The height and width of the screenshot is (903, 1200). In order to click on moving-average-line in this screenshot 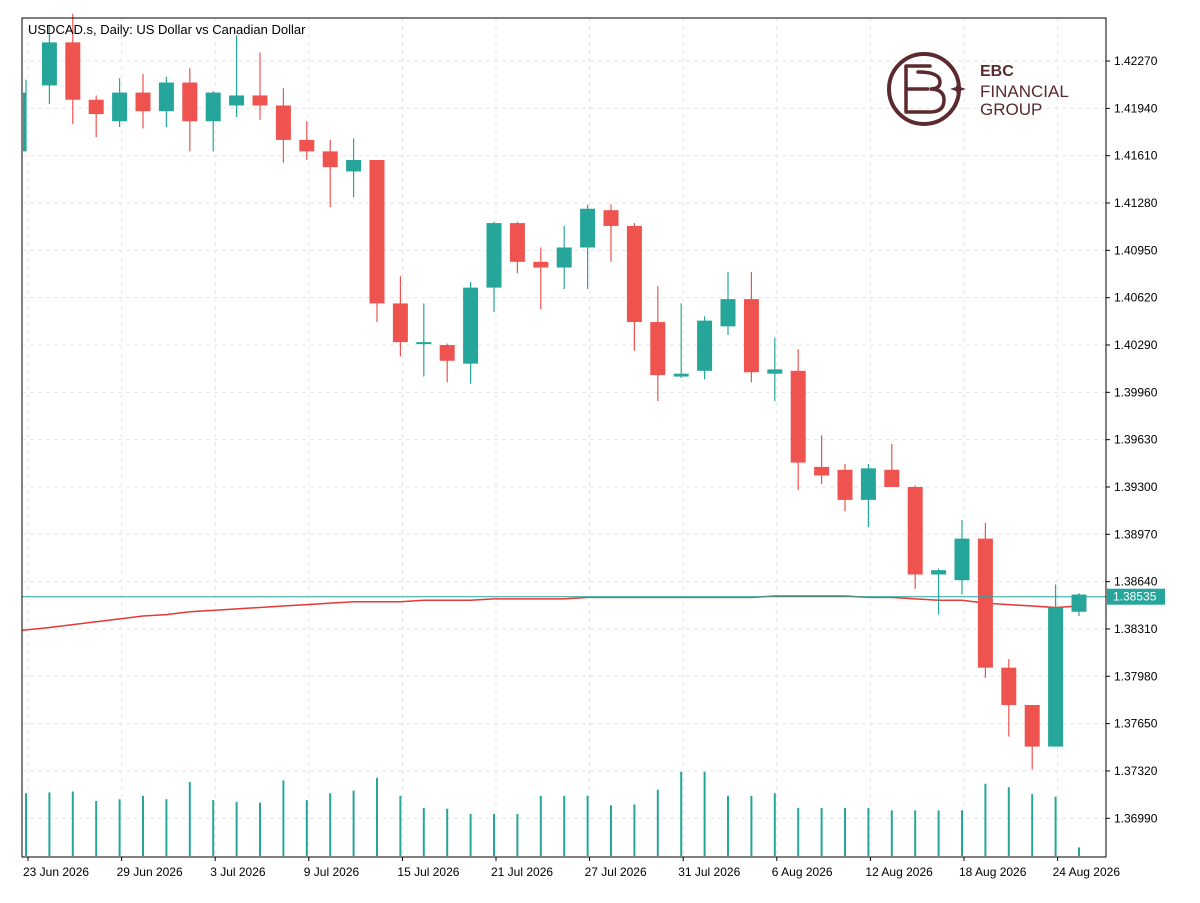, I will do `click(550, 613)`.